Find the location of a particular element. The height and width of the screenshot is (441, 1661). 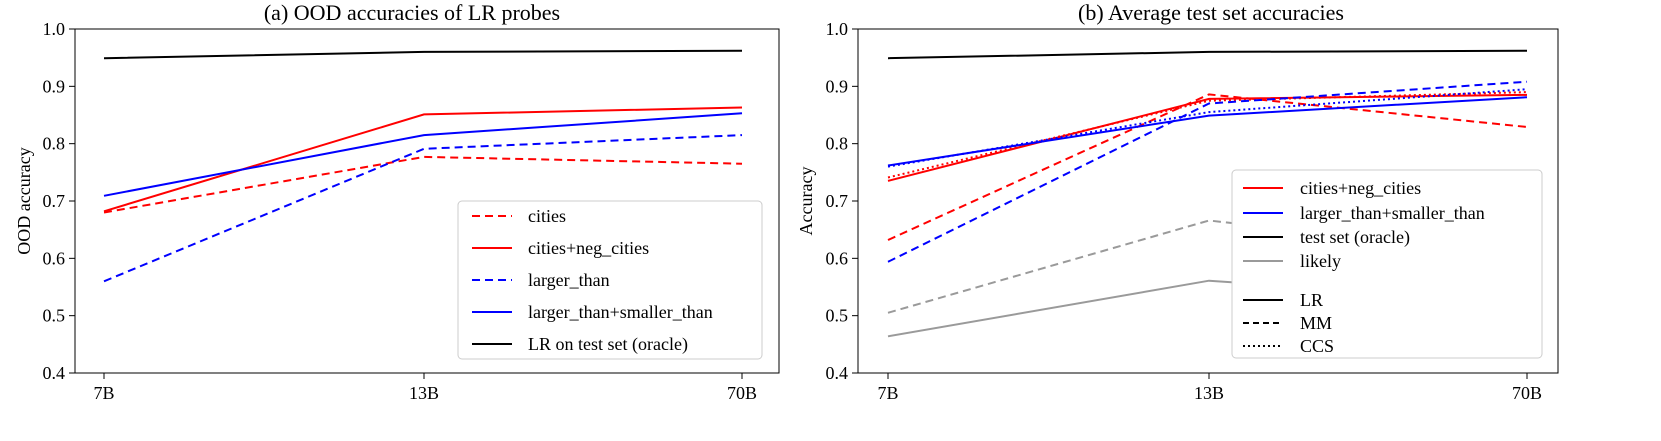

series-line-cities-neg-cities-ccs is located at coordinates (1207, 135).